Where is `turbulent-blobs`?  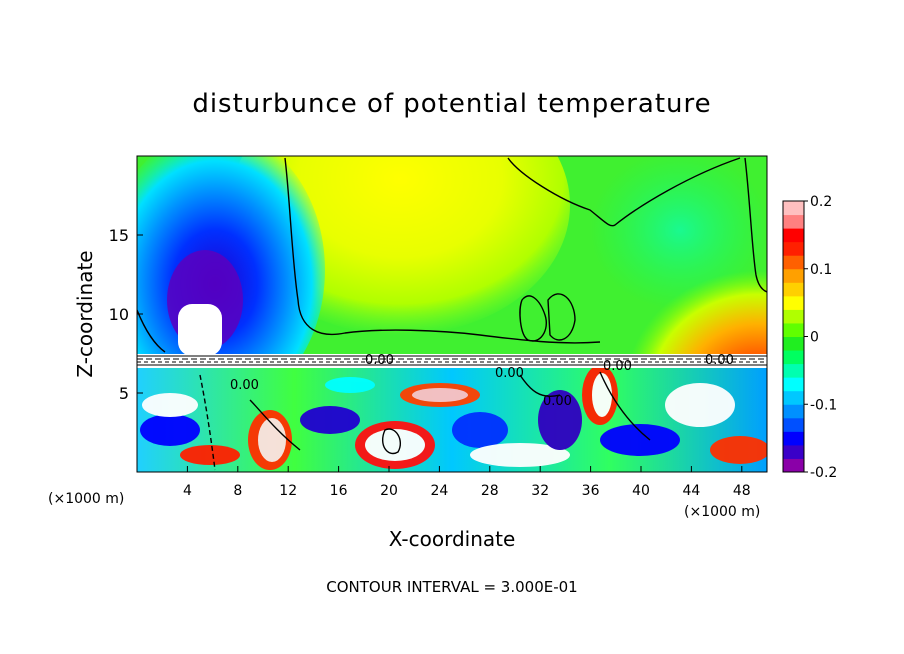 turbulent-blobs is located at coordinates (453, 417).